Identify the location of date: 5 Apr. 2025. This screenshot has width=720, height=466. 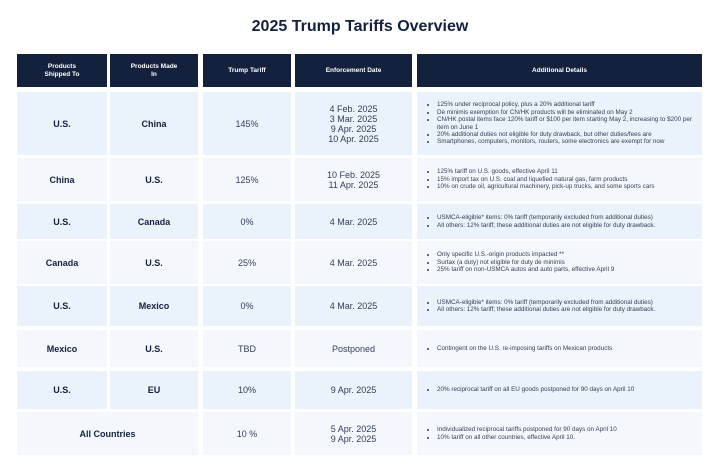
(353, 428).